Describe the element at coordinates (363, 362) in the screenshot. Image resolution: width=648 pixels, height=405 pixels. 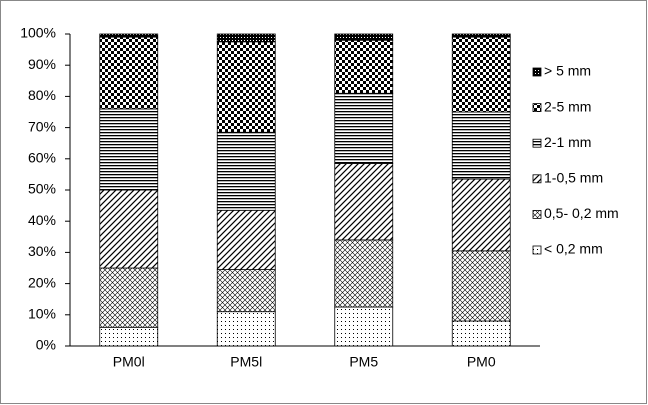
I see `x-tick-label: PM5` at that location.